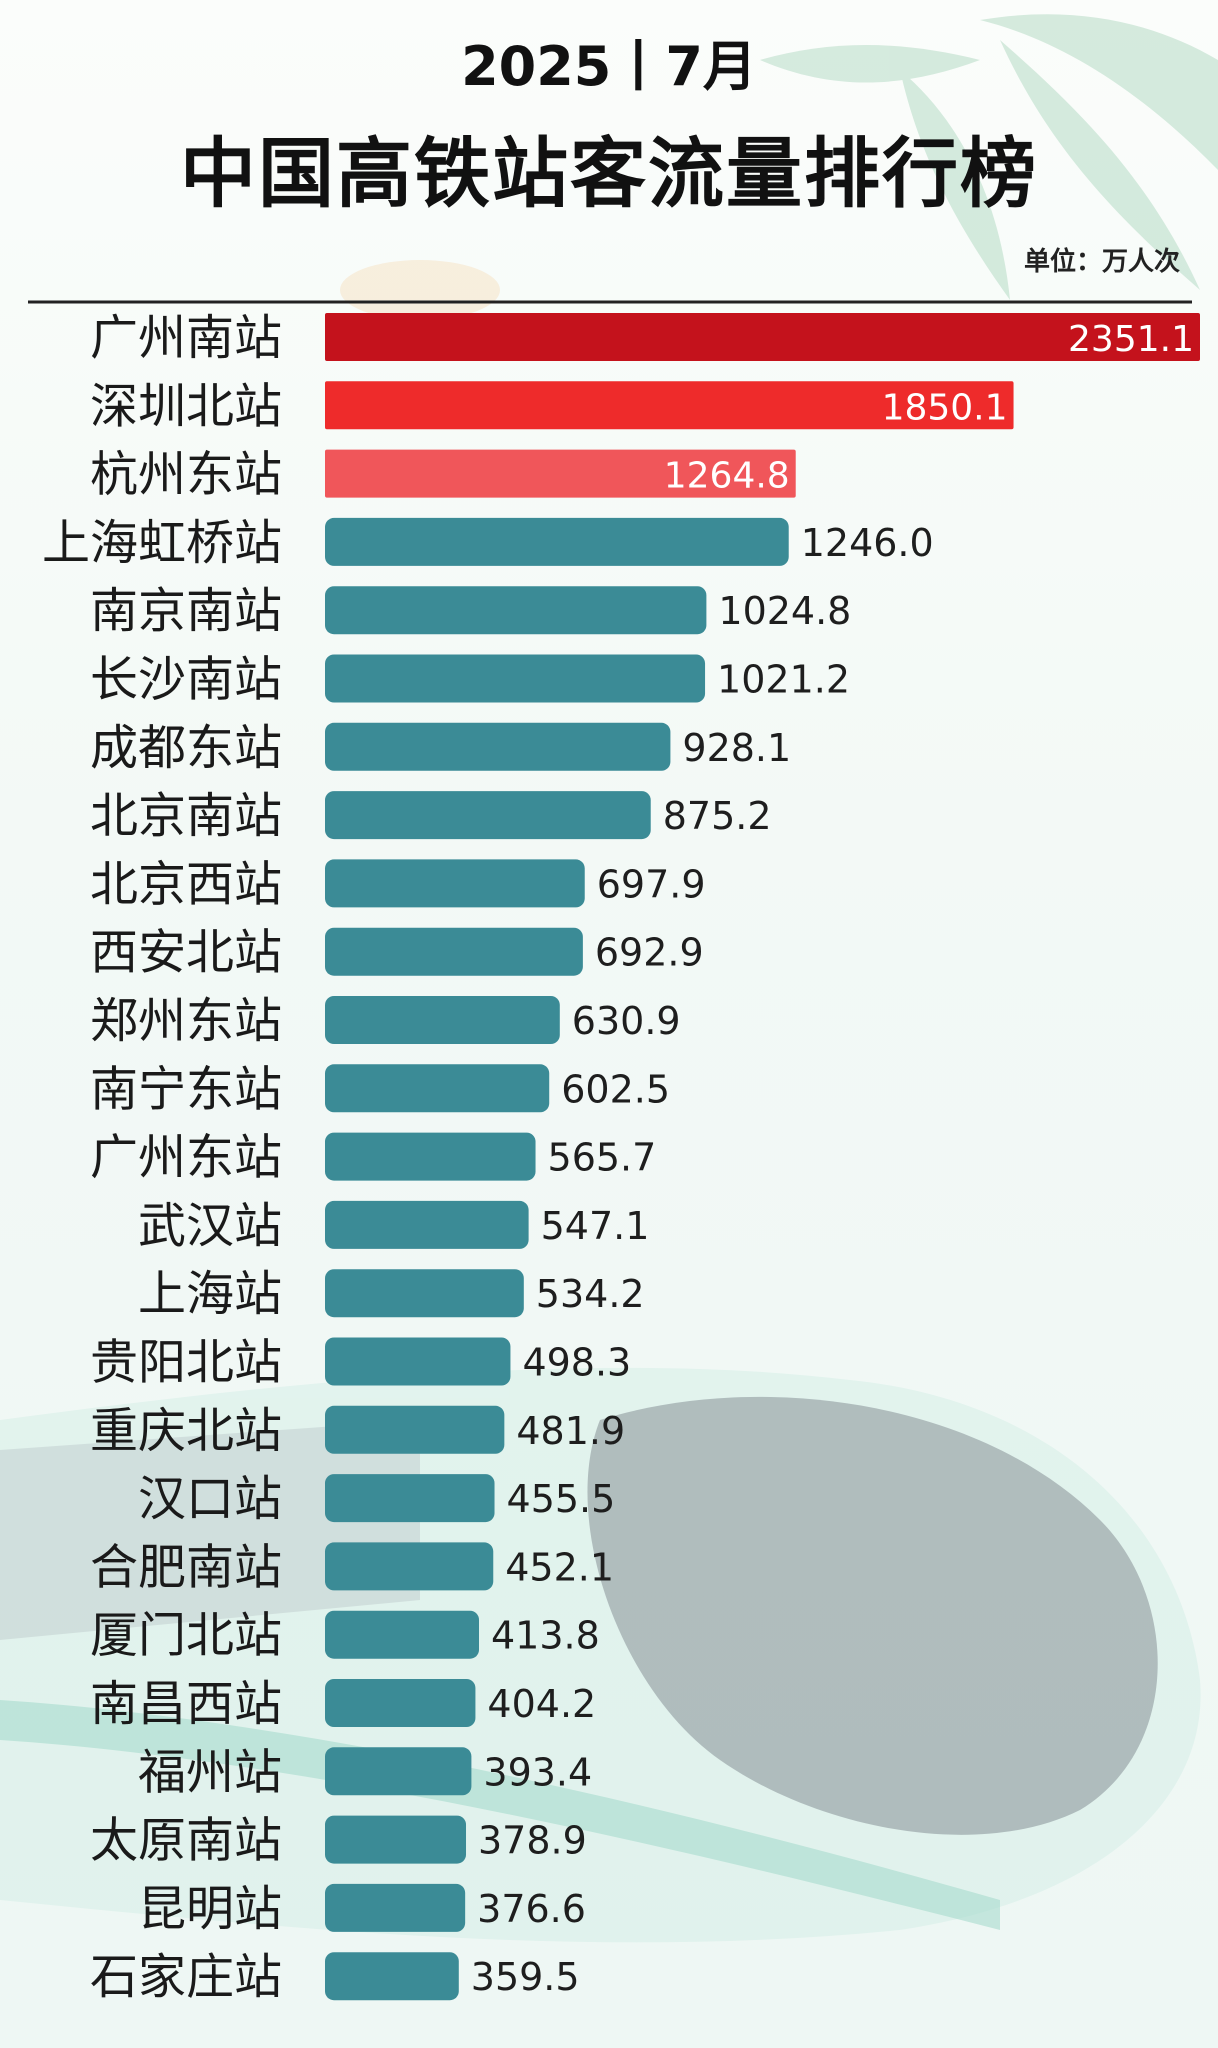 The image size is (1218, 2048). What do you see at coordinates (186, 1021) in the screenshot?
I see `category-label: 郑州东站` at bounding box center [186, 1021].